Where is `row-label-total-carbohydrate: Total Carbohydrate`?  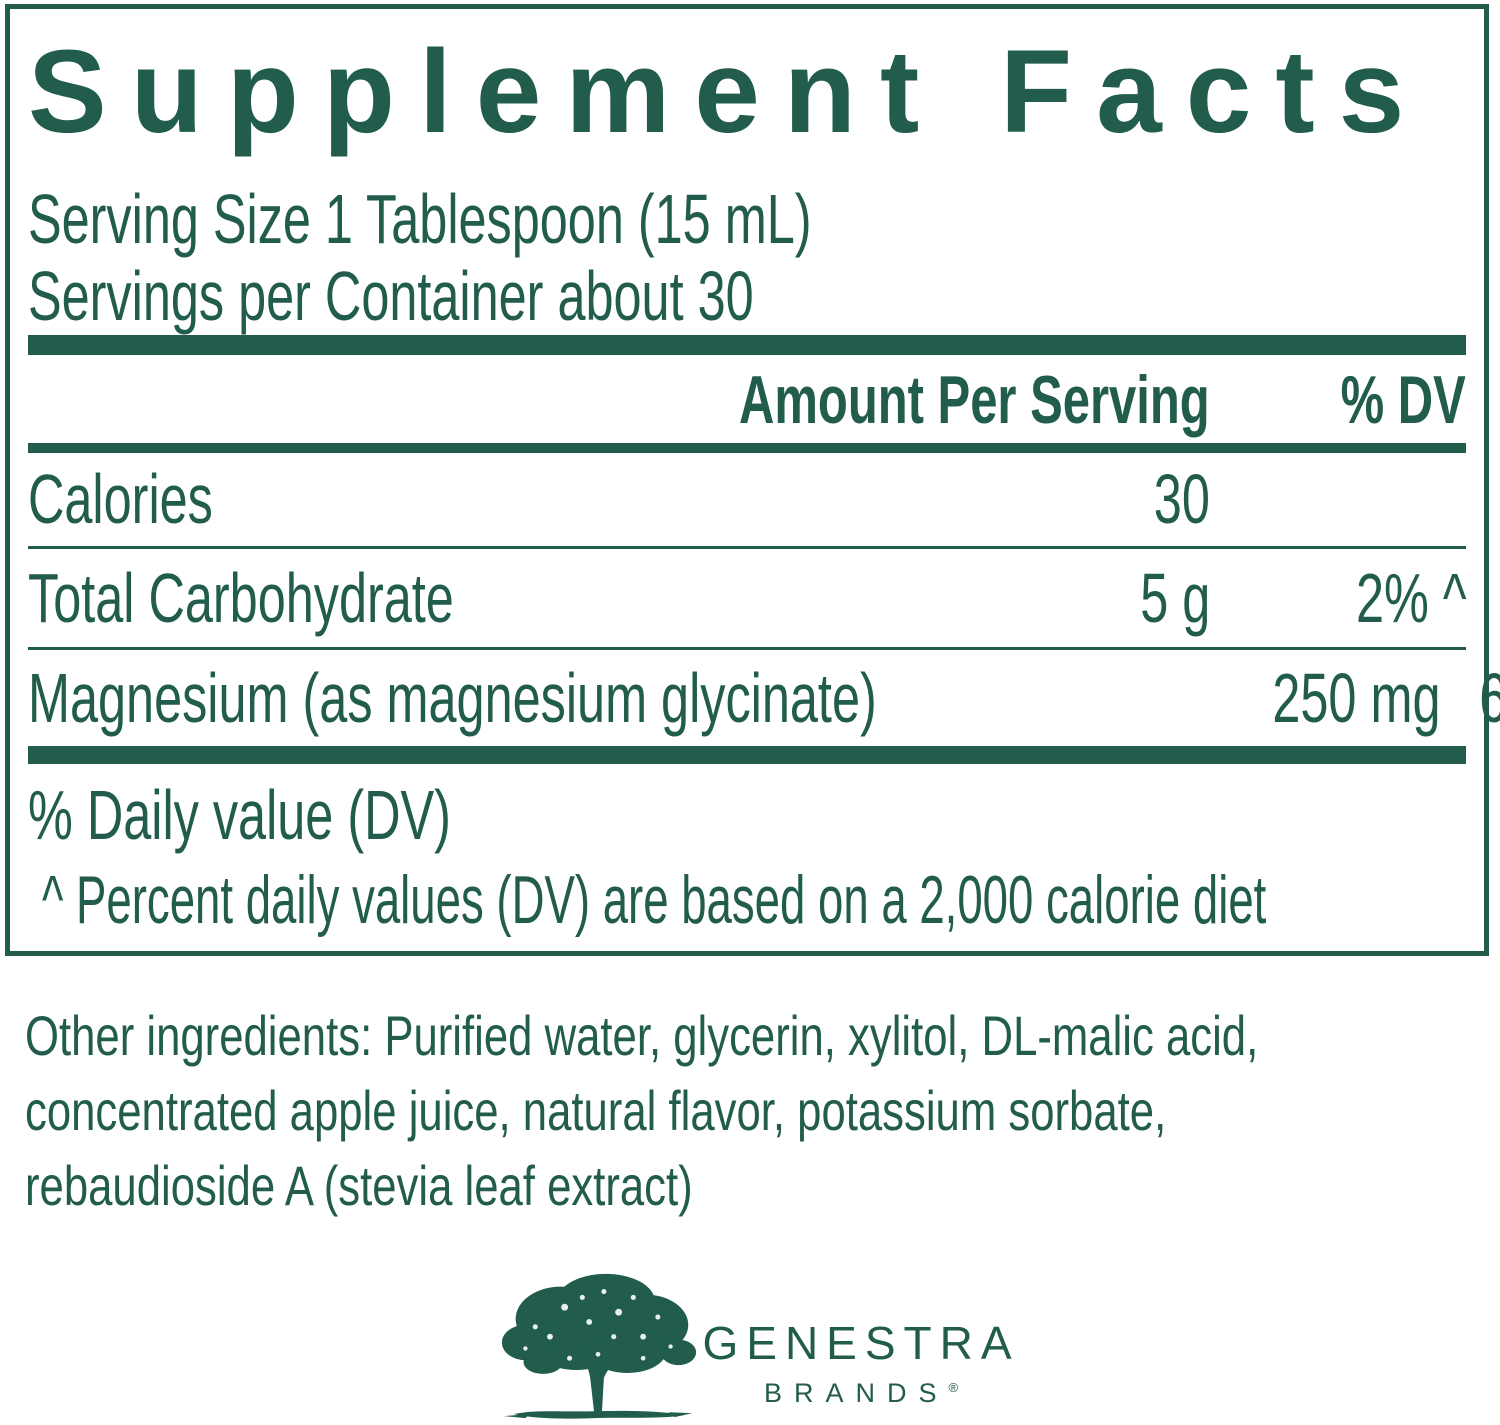
row-label-total-carbohydrate: Total Carbohydrate is located at coordinates (241, 597).